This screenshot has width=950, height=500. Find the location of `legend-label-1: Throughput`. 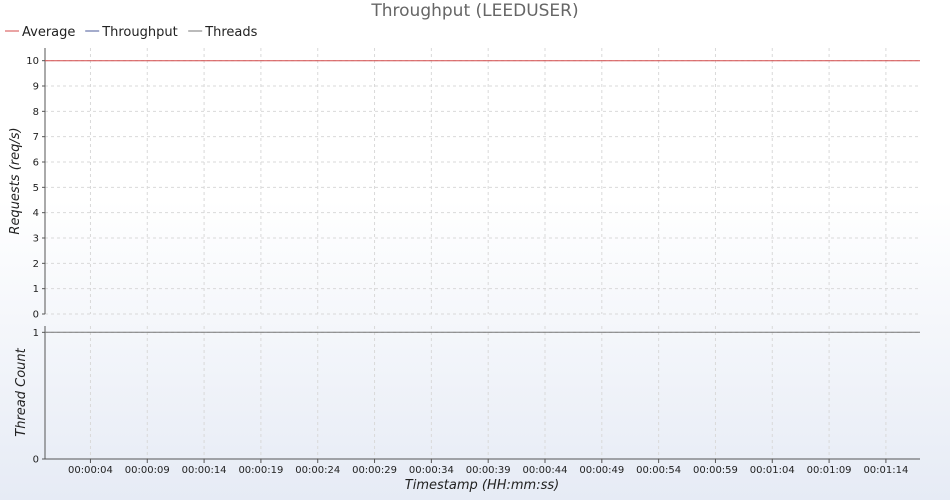

legend-label-1: Throughput is located at coordinates (139, 32).